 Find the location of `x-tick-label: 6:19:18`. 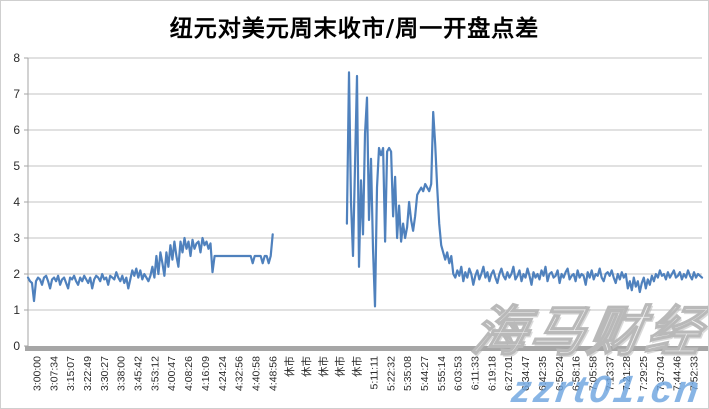

x-tick-label: 6:19:18 is located at coordinates (492, 373).